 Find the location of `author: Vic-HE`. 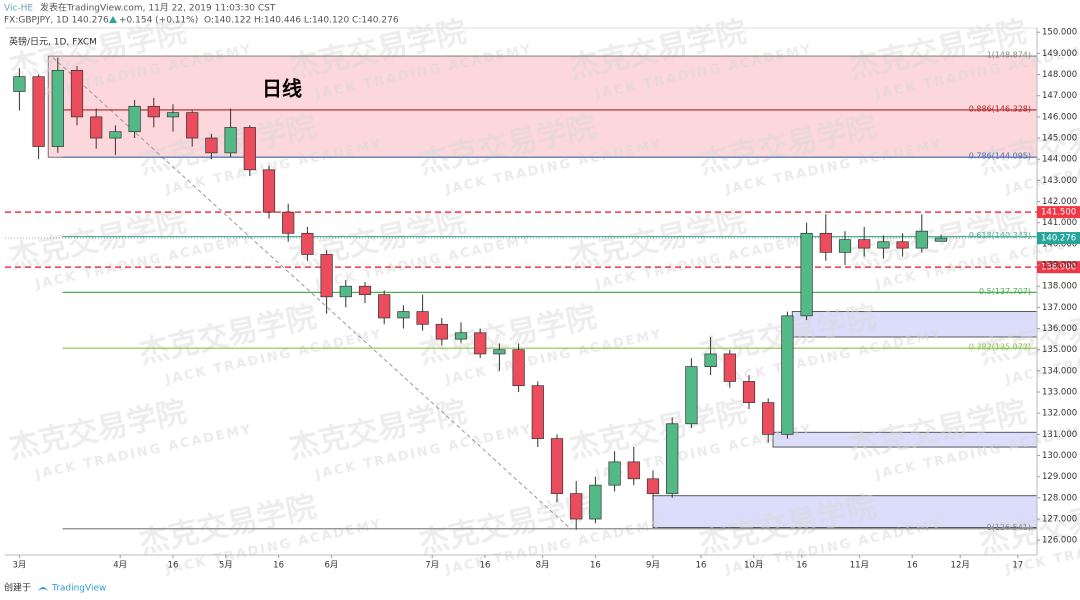

author: Vic-HE is located at coordinates (18, 9).